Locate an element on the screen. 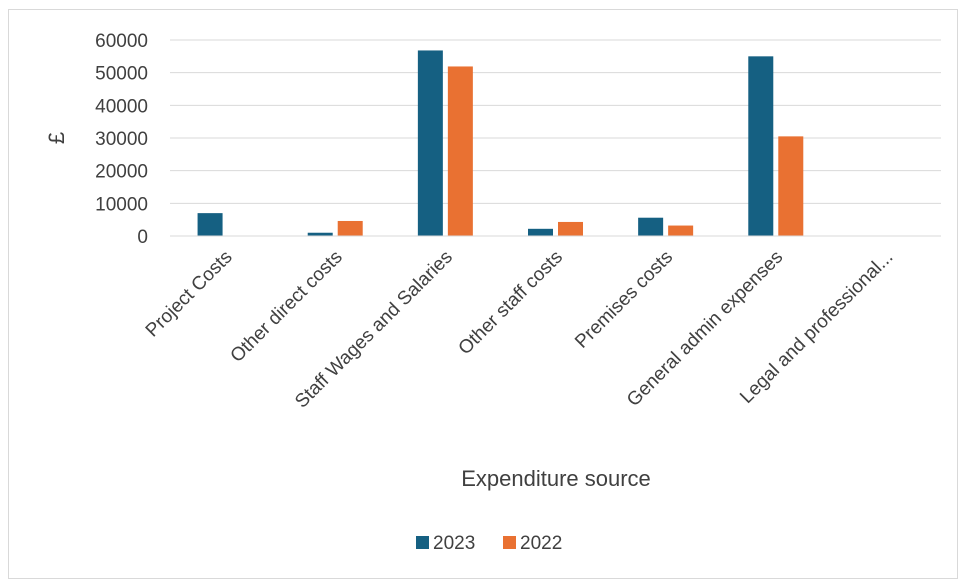  y-axis-title: £ is located at coordinates (56, 138).